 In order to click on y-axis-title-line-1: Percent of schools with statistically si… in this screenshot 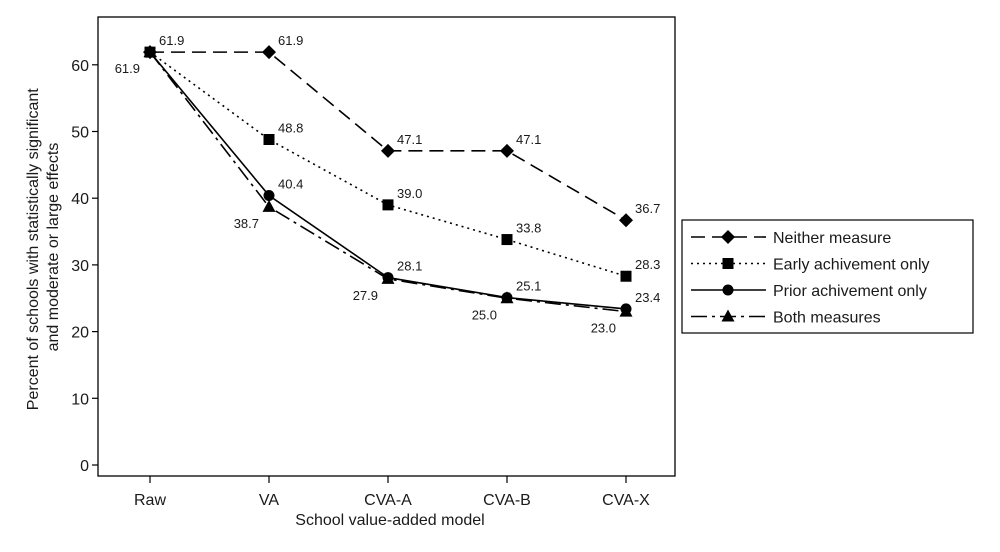, I will do `click(33, 249)`.